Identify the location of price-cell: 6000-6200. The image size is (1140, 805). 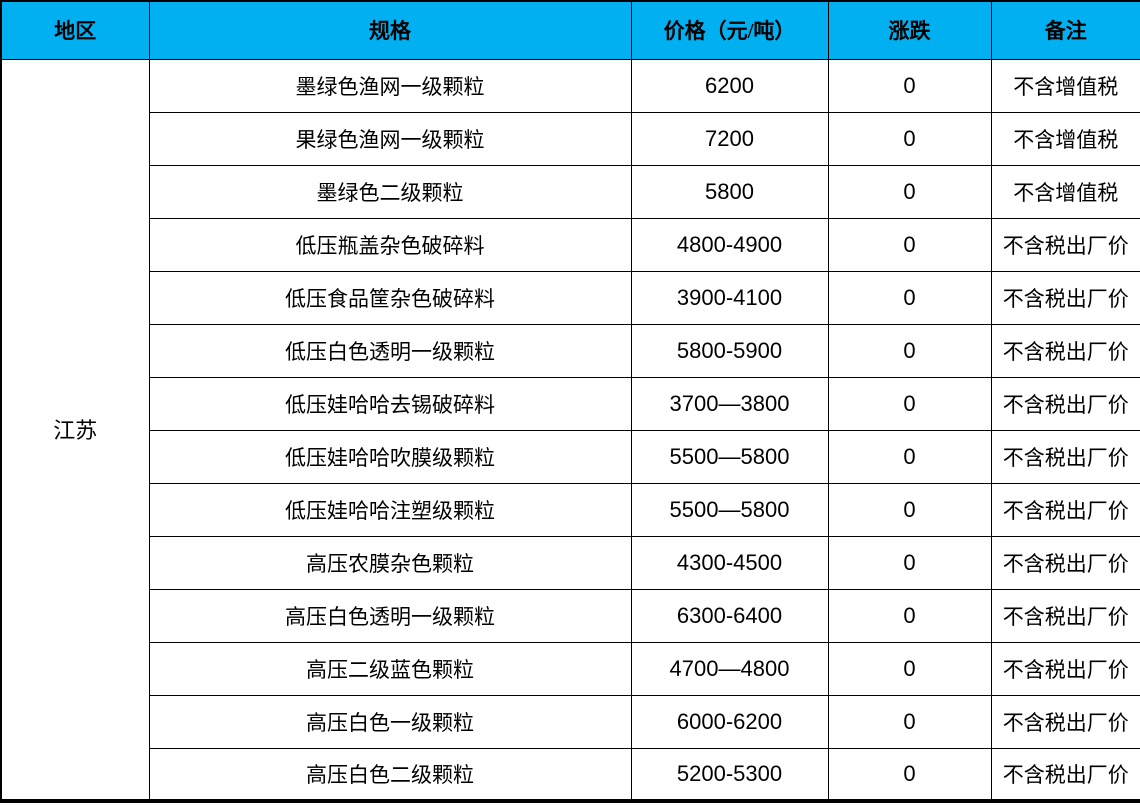
(729, 721).